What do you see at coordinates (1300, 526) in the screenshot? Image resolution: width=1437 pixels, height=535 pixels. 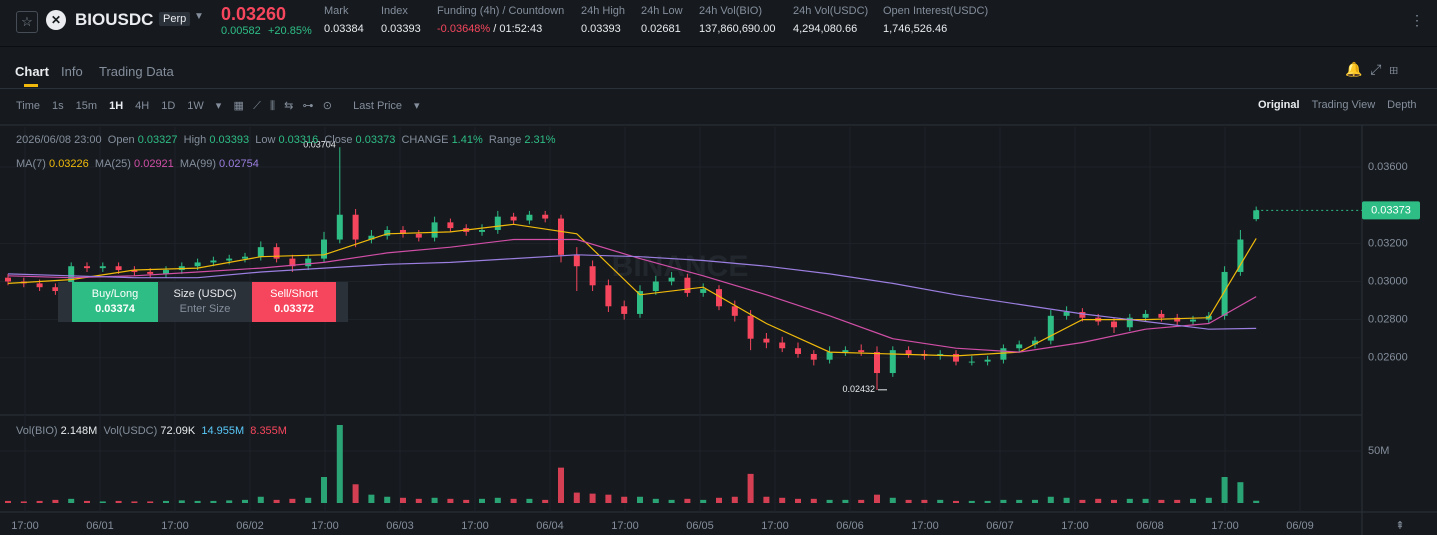 I see `x-tick-label: 06/09` at bounding box center [1300, 526].